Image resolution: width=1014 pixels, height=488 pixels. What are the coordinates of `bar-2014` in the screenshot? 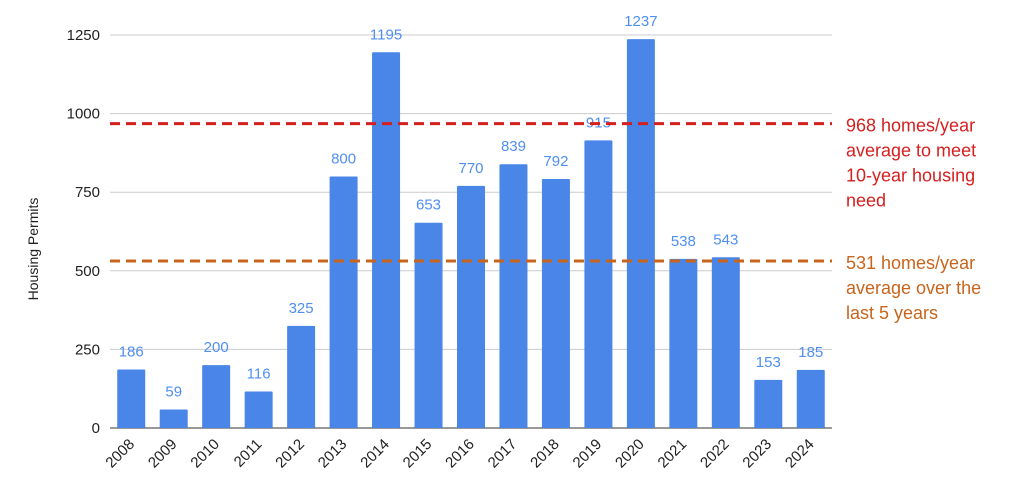 It's located at (386, 240).